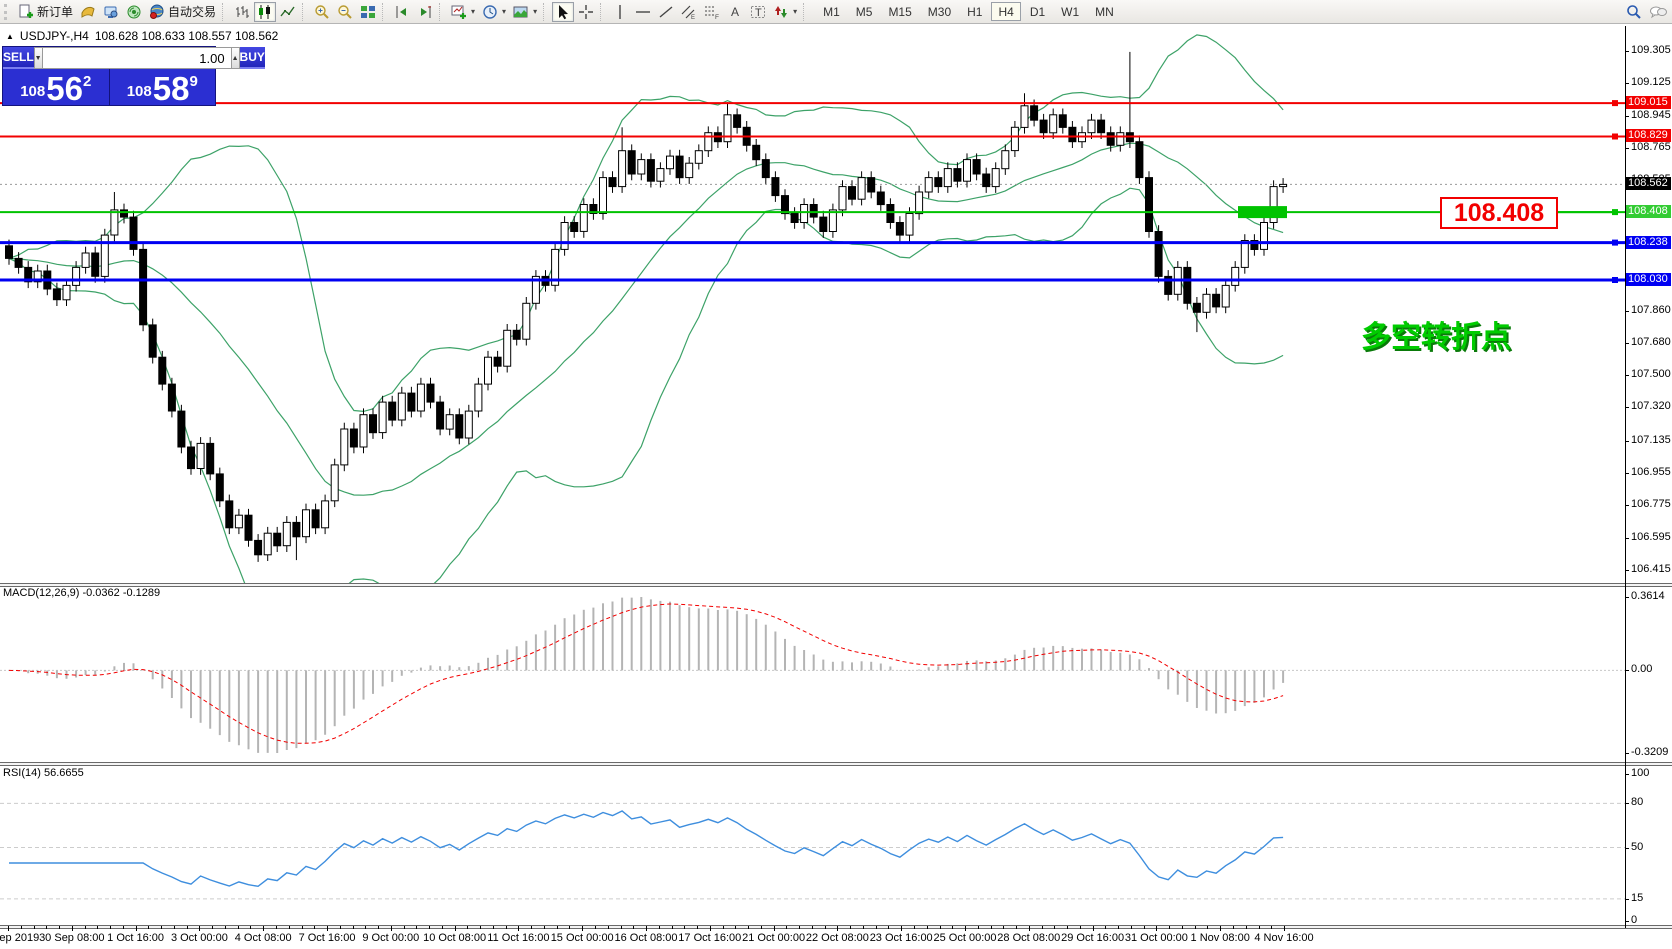  What do you see at coordinates (974, 11) in the screenshot?
I see `timeframe-H1: H1` at bounding box center [974, 11].